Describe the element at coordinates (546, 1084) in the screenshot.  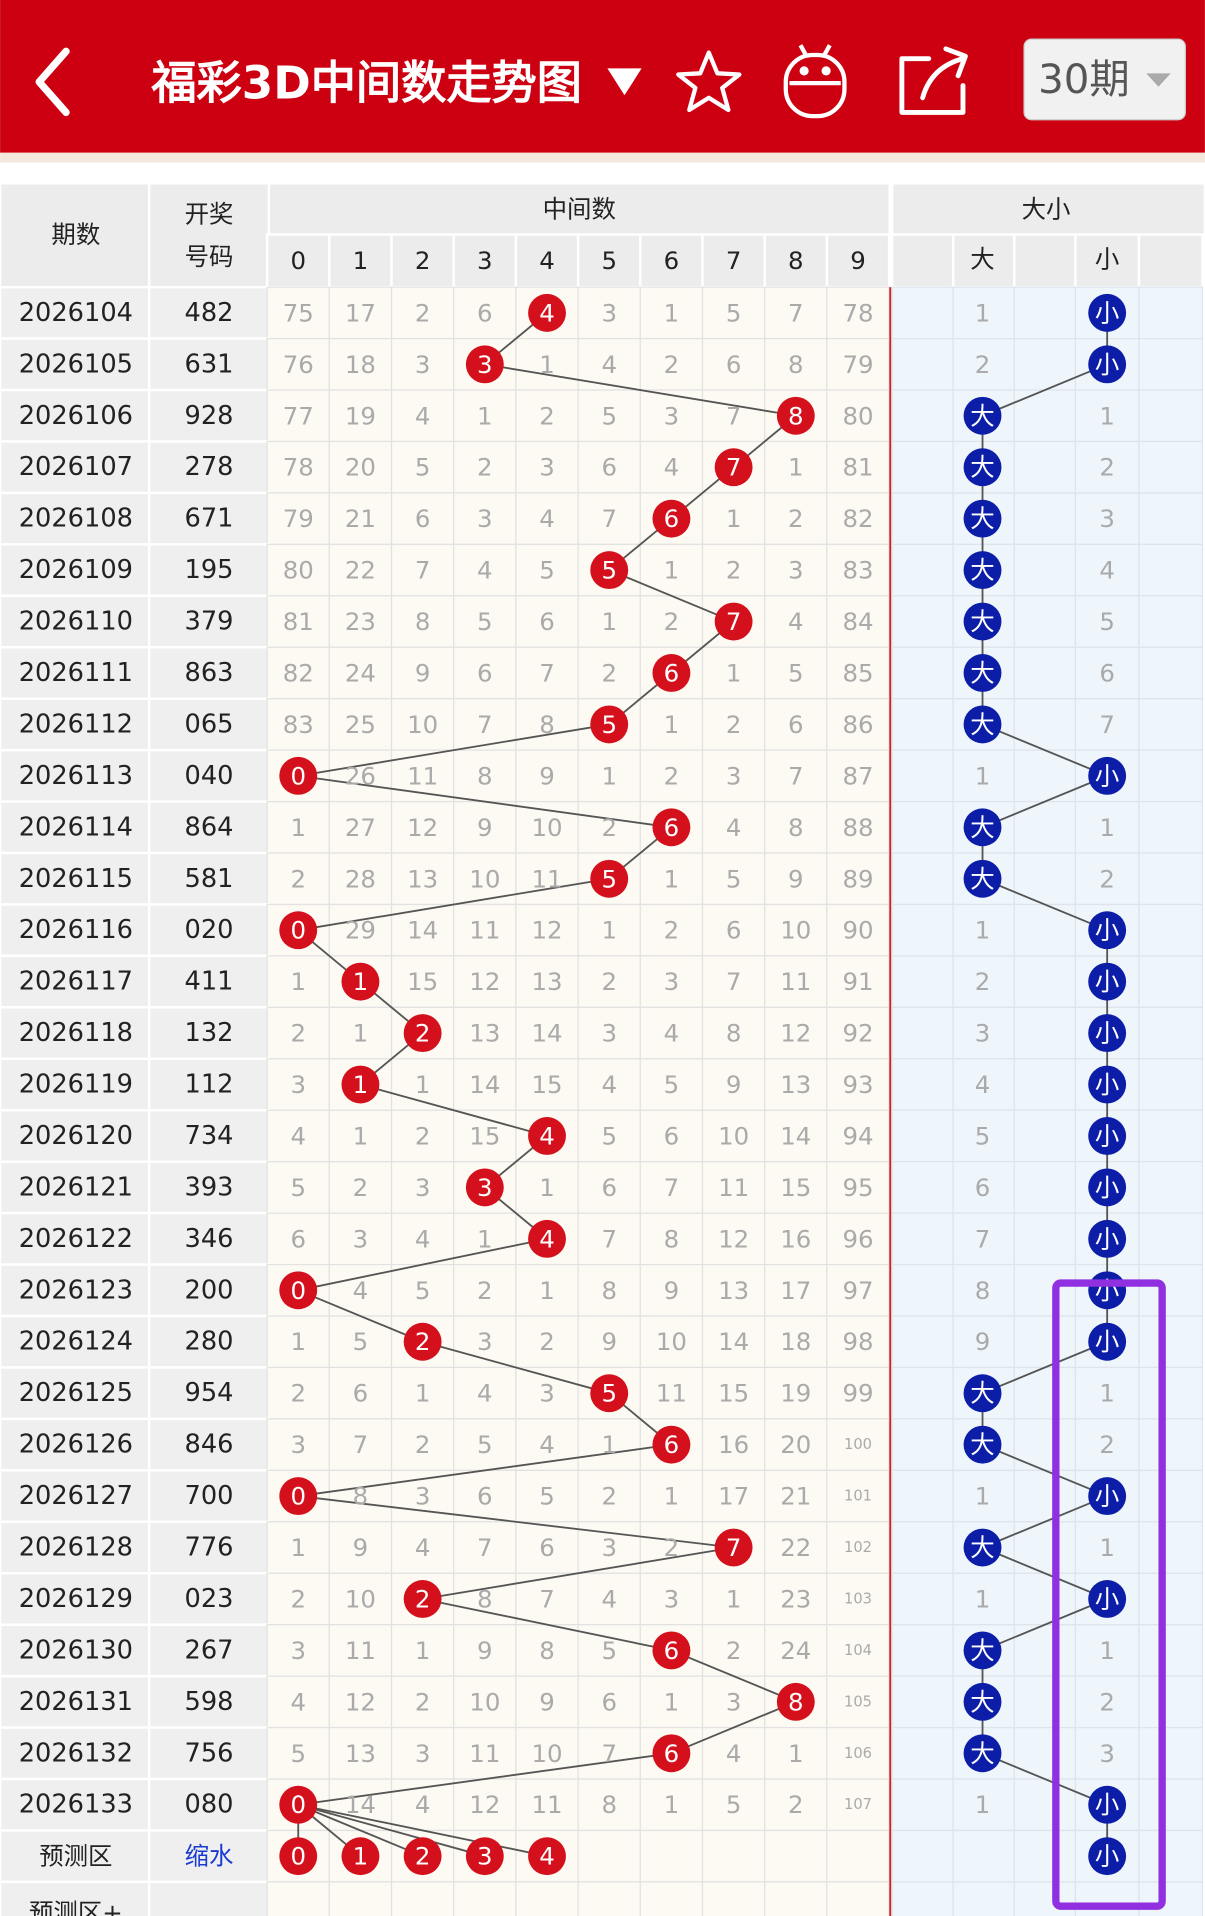
I see `miss-count: 15` at that location.